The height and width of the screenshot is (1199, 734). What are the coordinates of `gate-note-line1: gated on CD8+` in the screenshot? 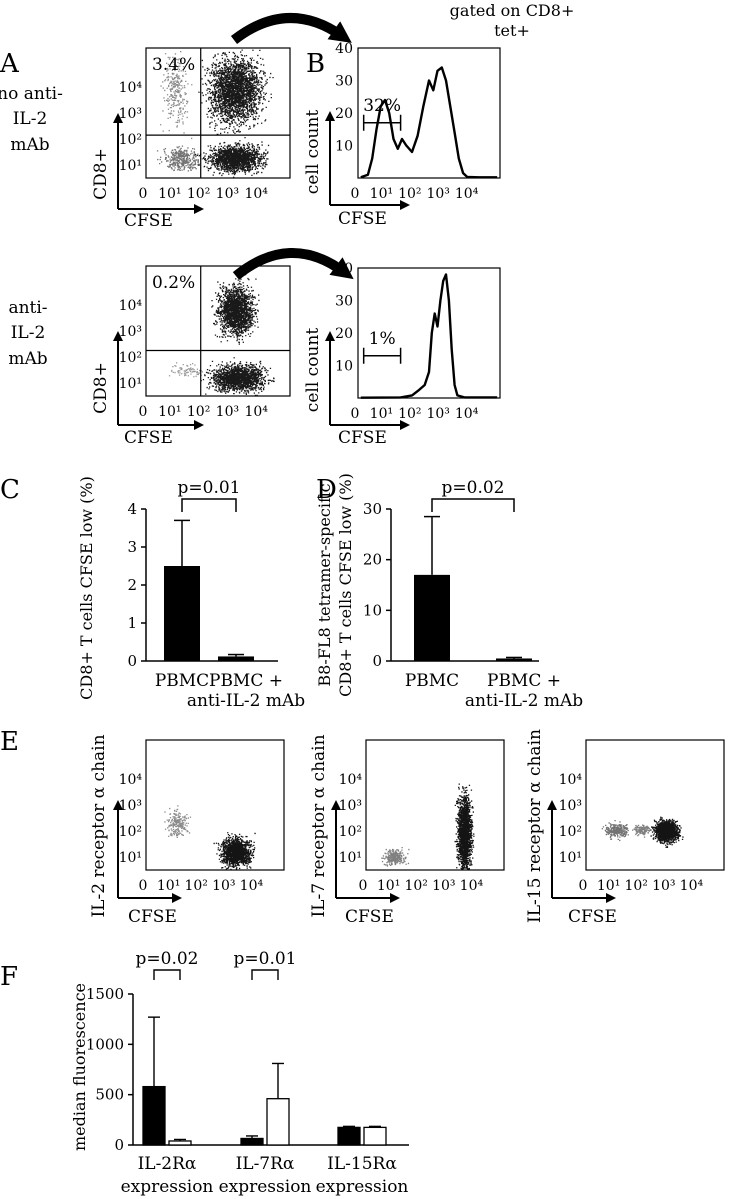 It's located at (512, 10).